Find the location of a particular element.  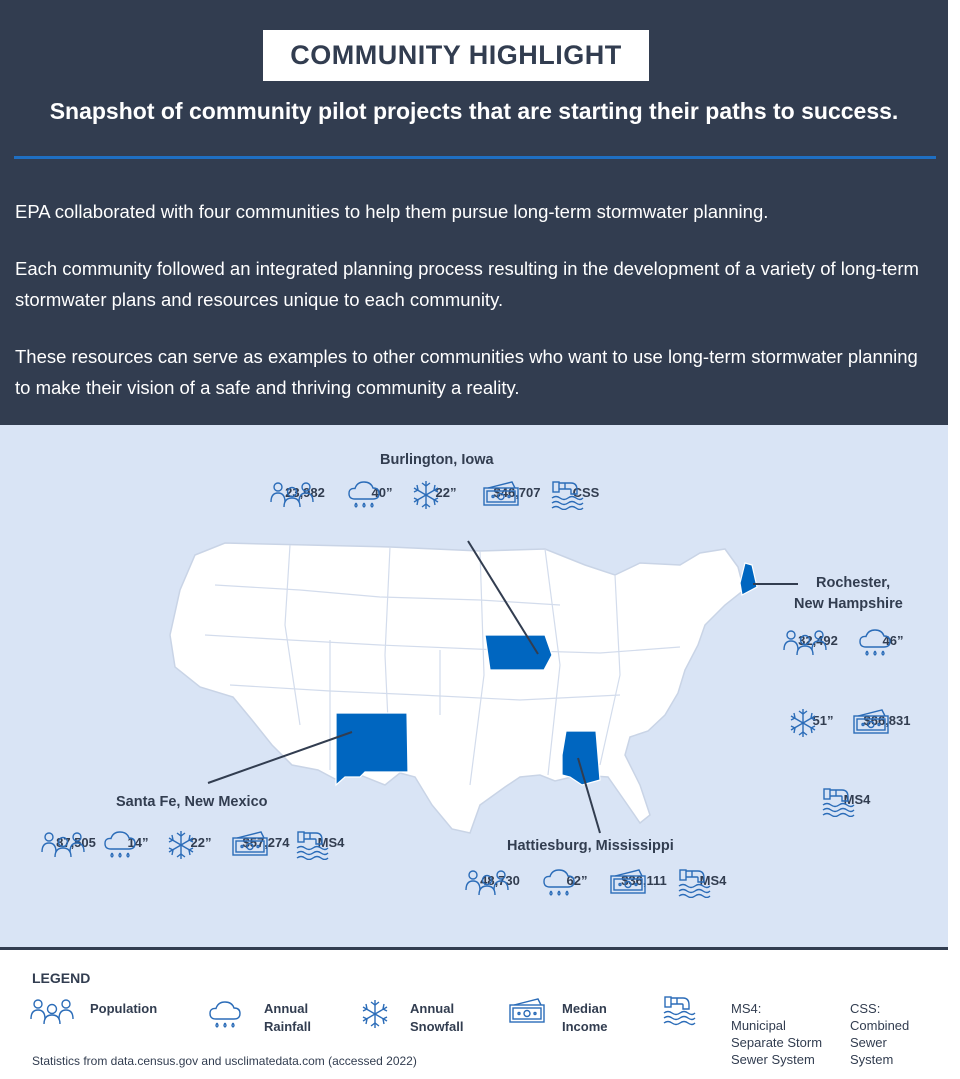

santafe-income: $57,274 is located at coordinates (266, 843).